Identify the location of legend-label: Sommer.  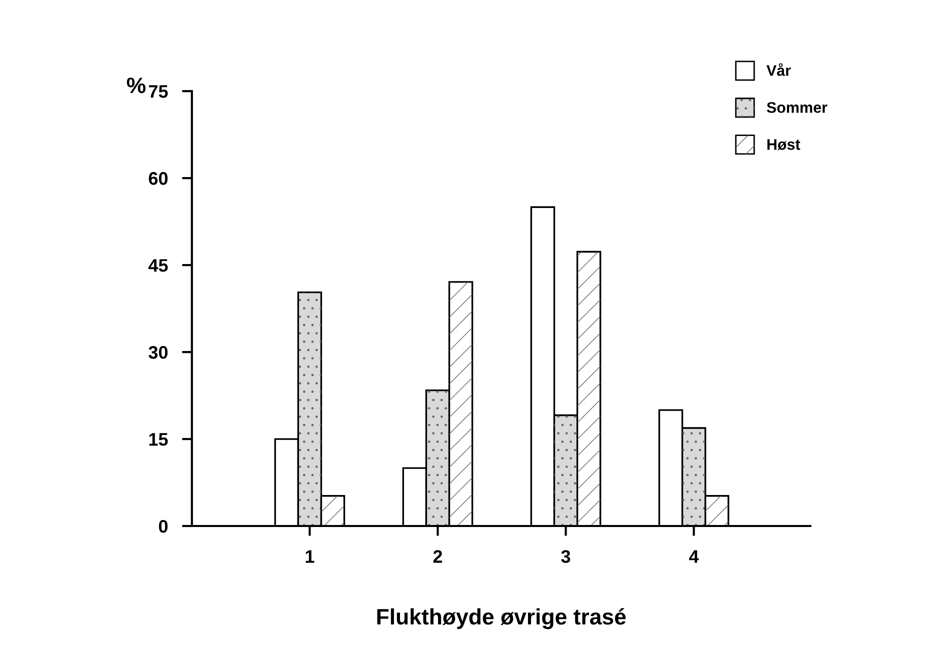
(797, 107).